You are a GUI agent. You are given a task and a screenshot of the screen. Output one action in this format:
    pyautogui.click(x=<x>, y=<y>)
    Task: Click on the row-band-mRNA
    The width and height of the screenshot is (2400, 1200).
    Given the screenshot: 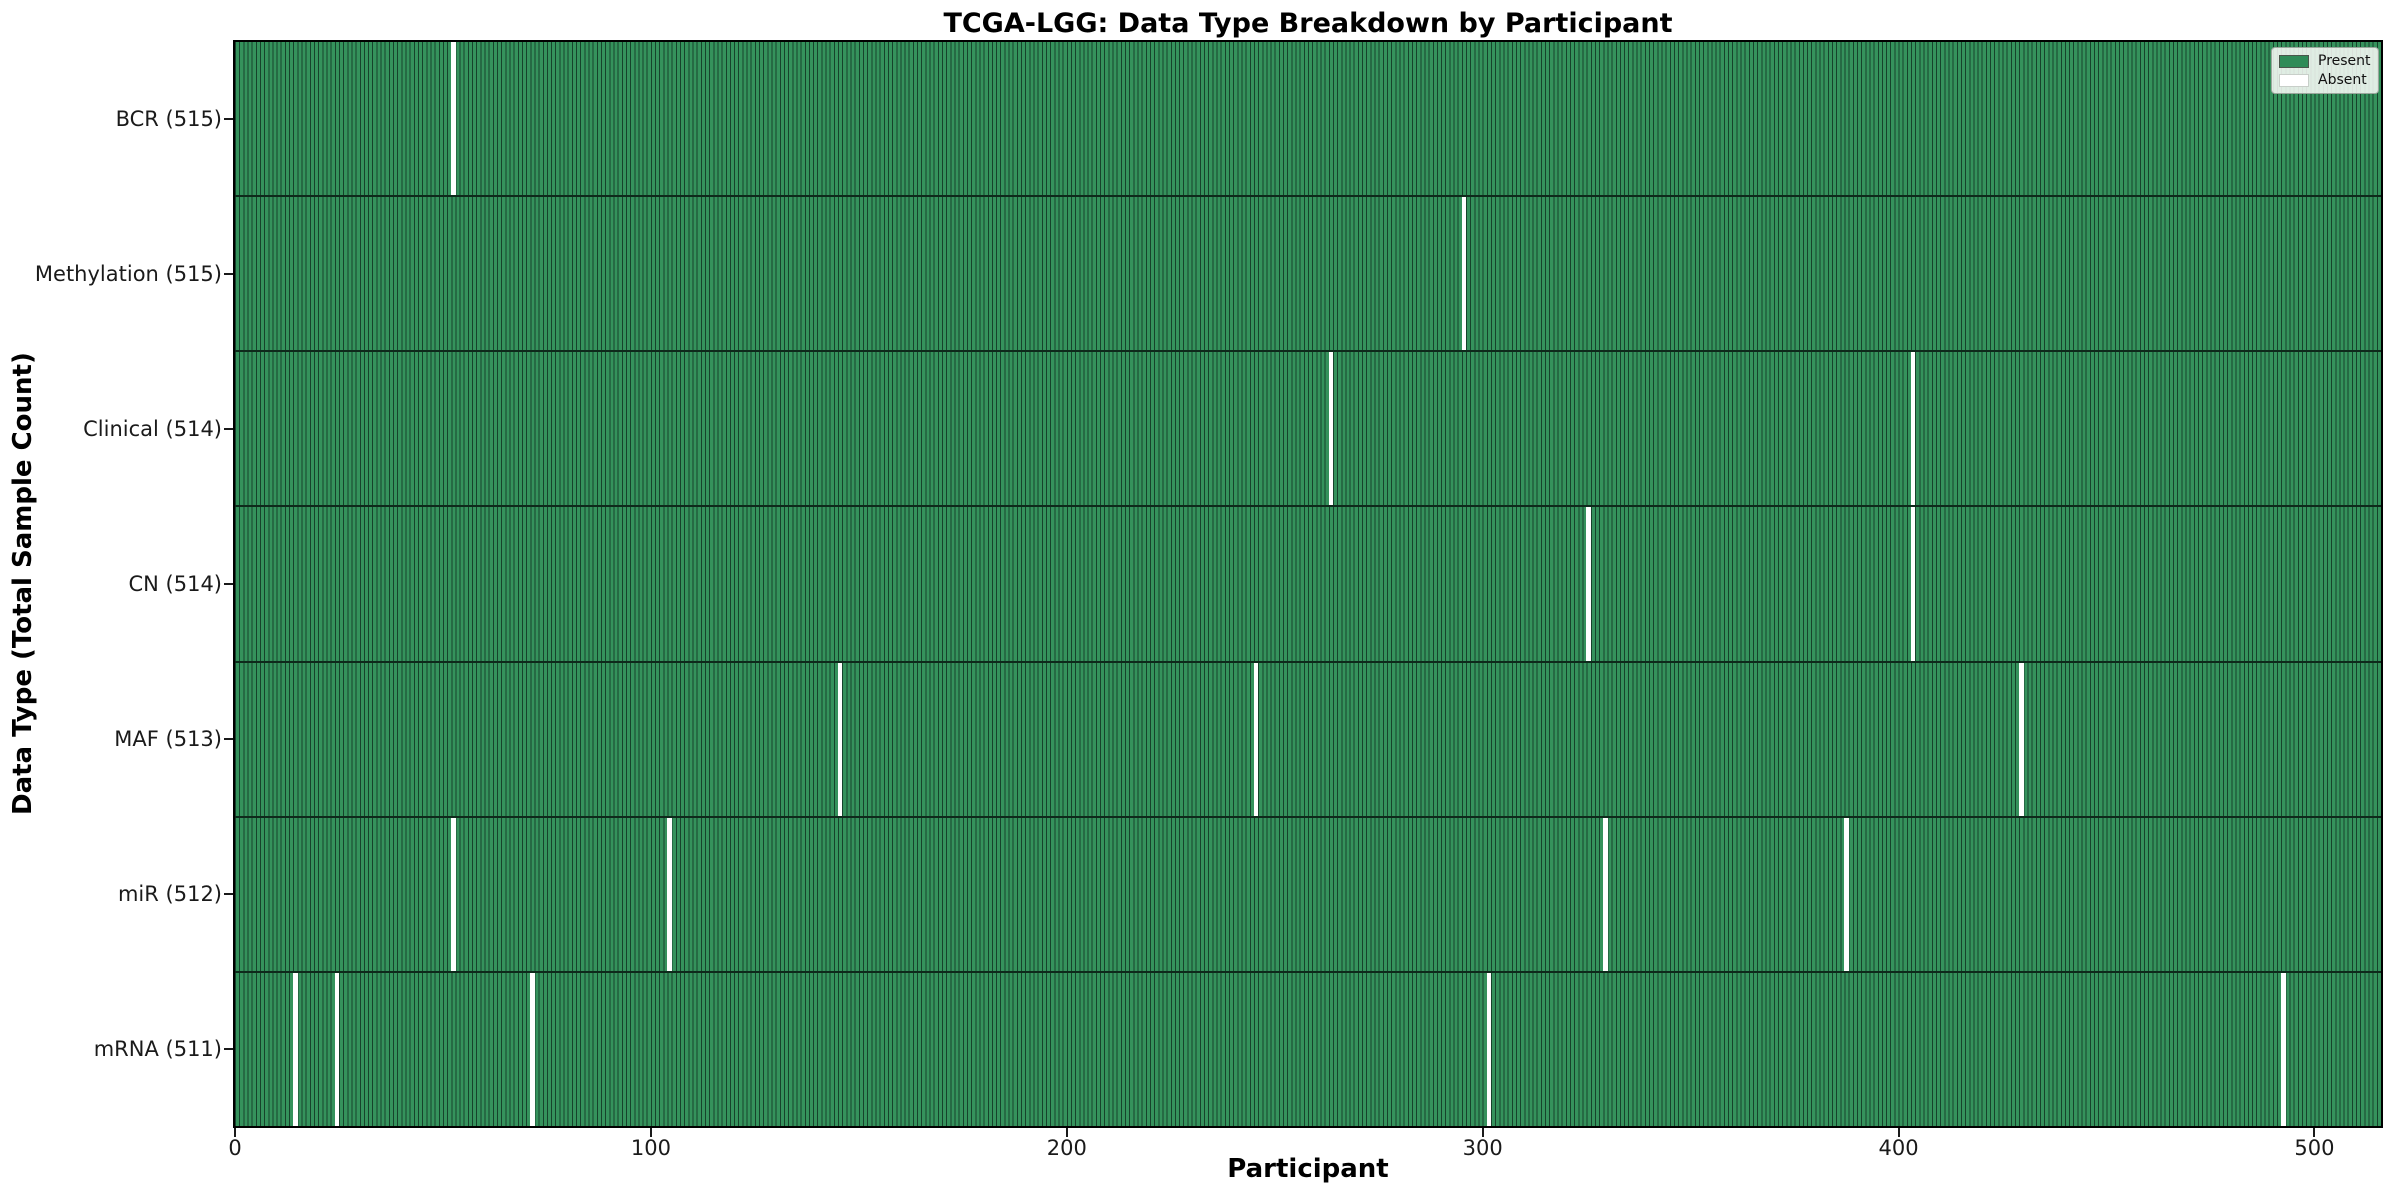 What is the action you would take?
    pyautogui.click(x=1308, y=1049)
    